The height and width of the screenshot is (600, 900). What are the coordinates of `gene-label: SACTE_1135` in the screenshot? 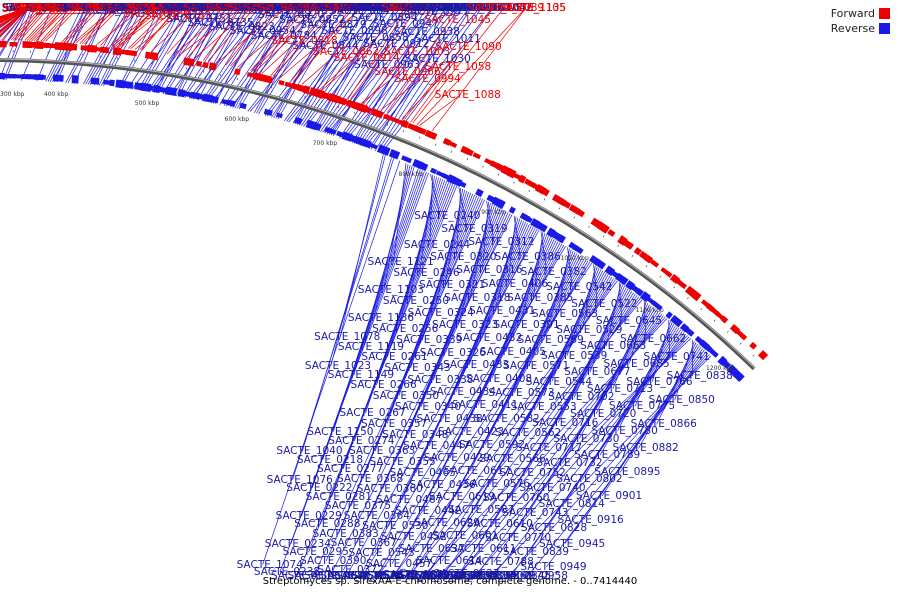 It's located at (533, 8).